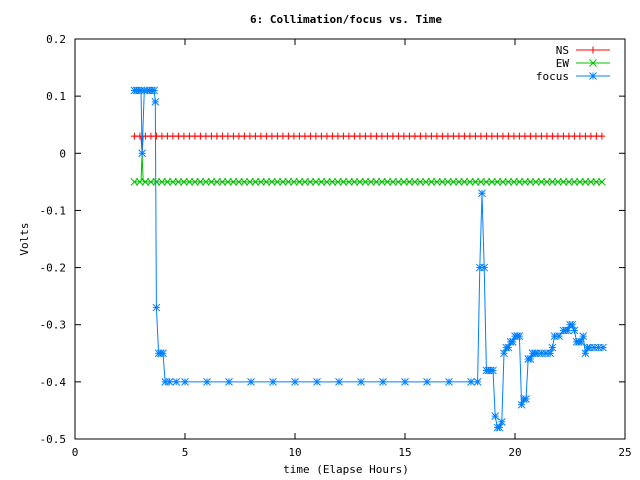  I want to click on y-tick-label: 0, so click(62, 153).